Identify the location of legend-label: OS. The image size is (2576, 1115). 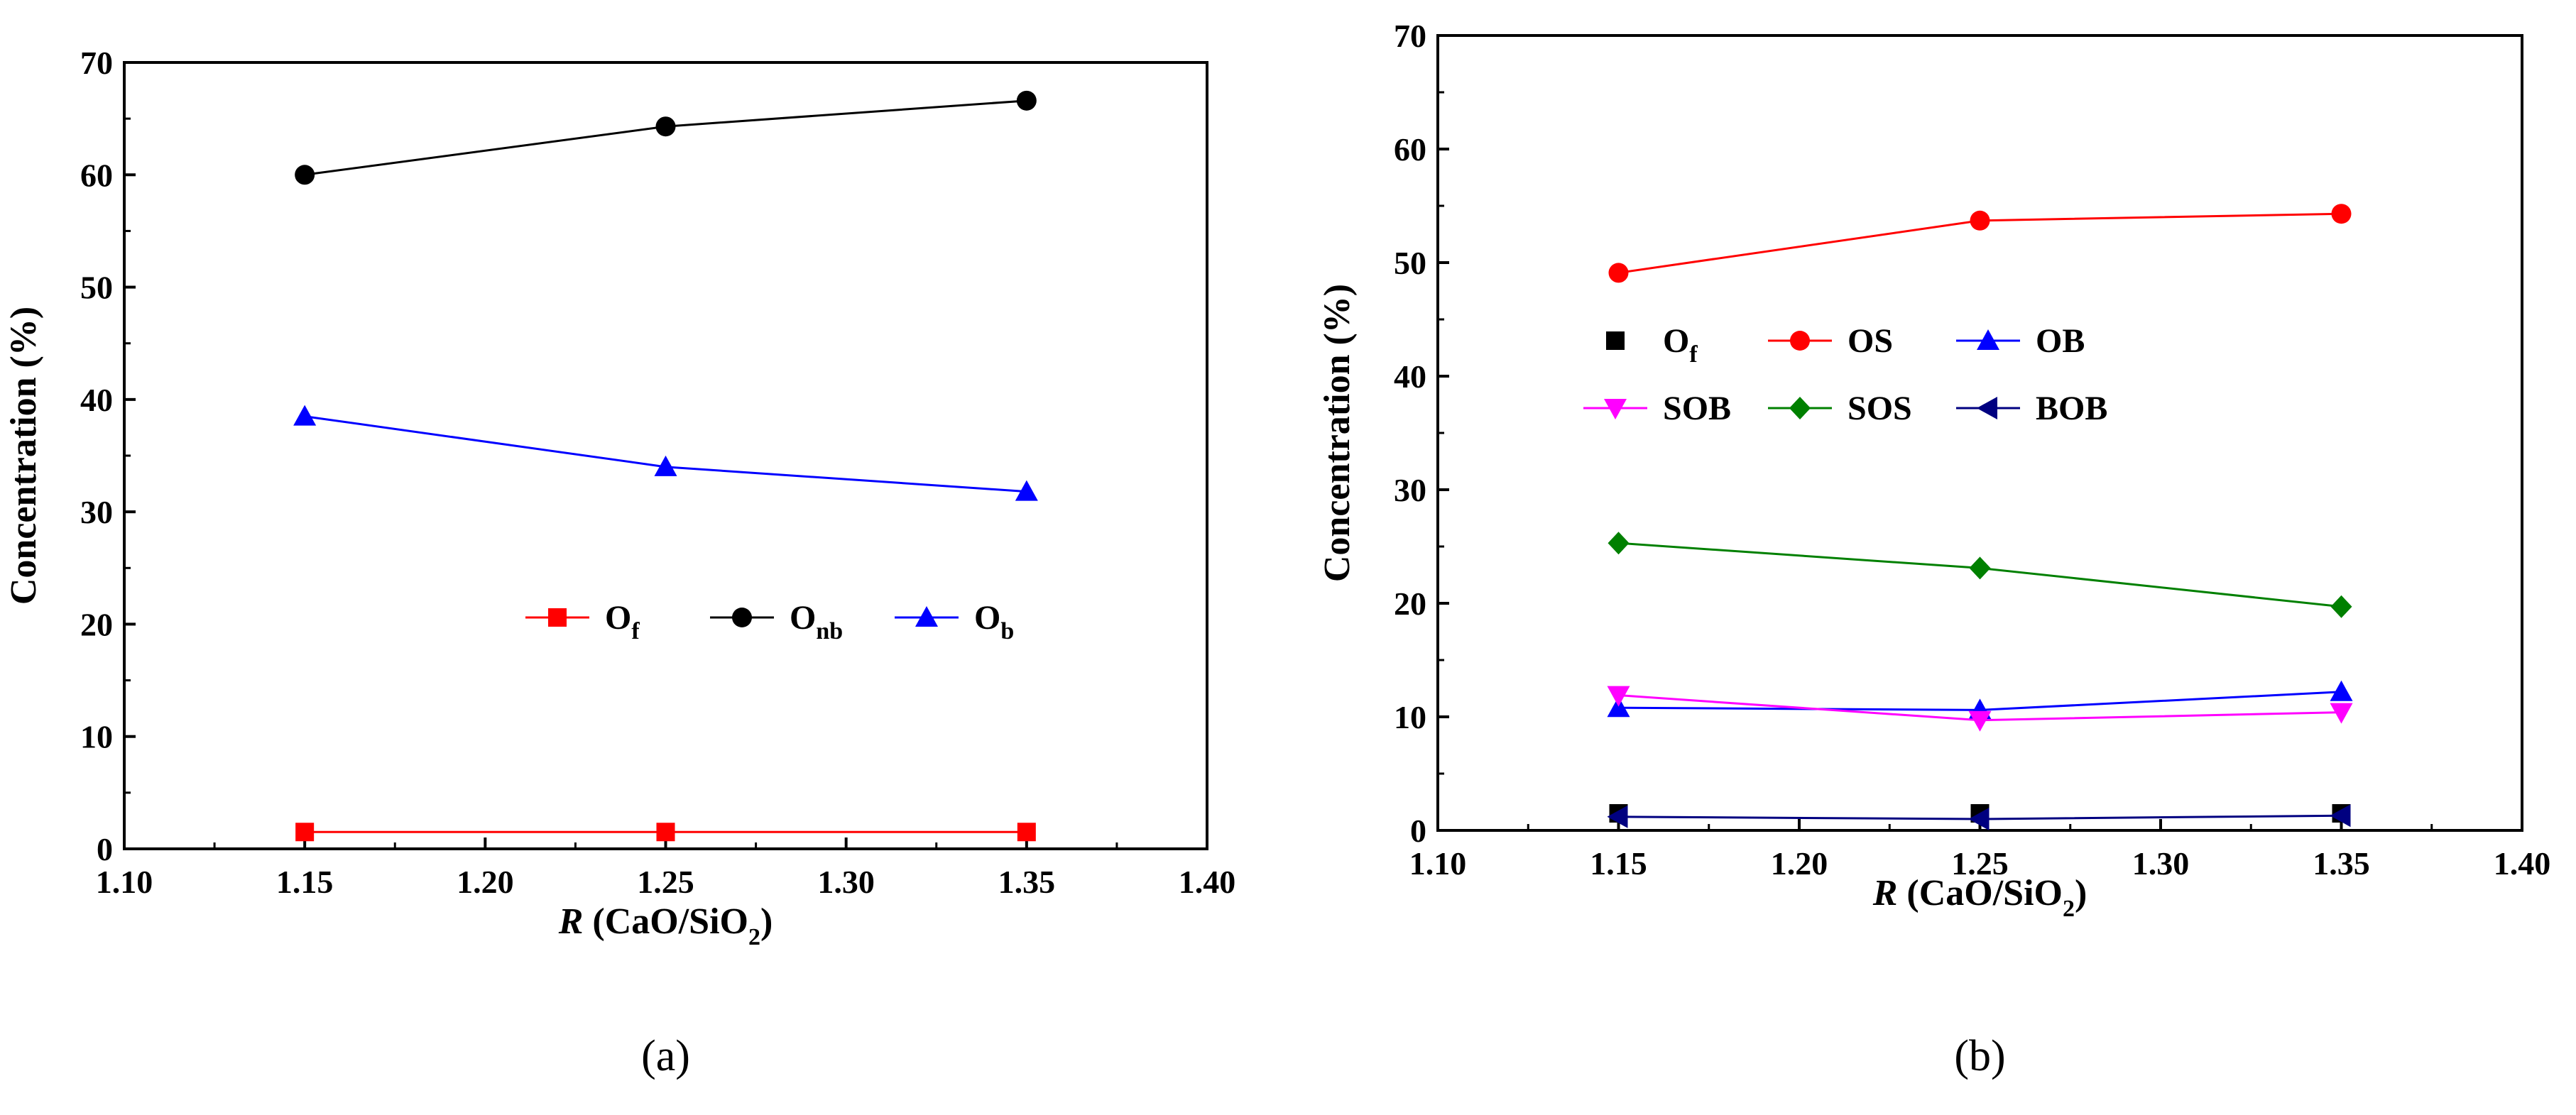
(1870, 341).